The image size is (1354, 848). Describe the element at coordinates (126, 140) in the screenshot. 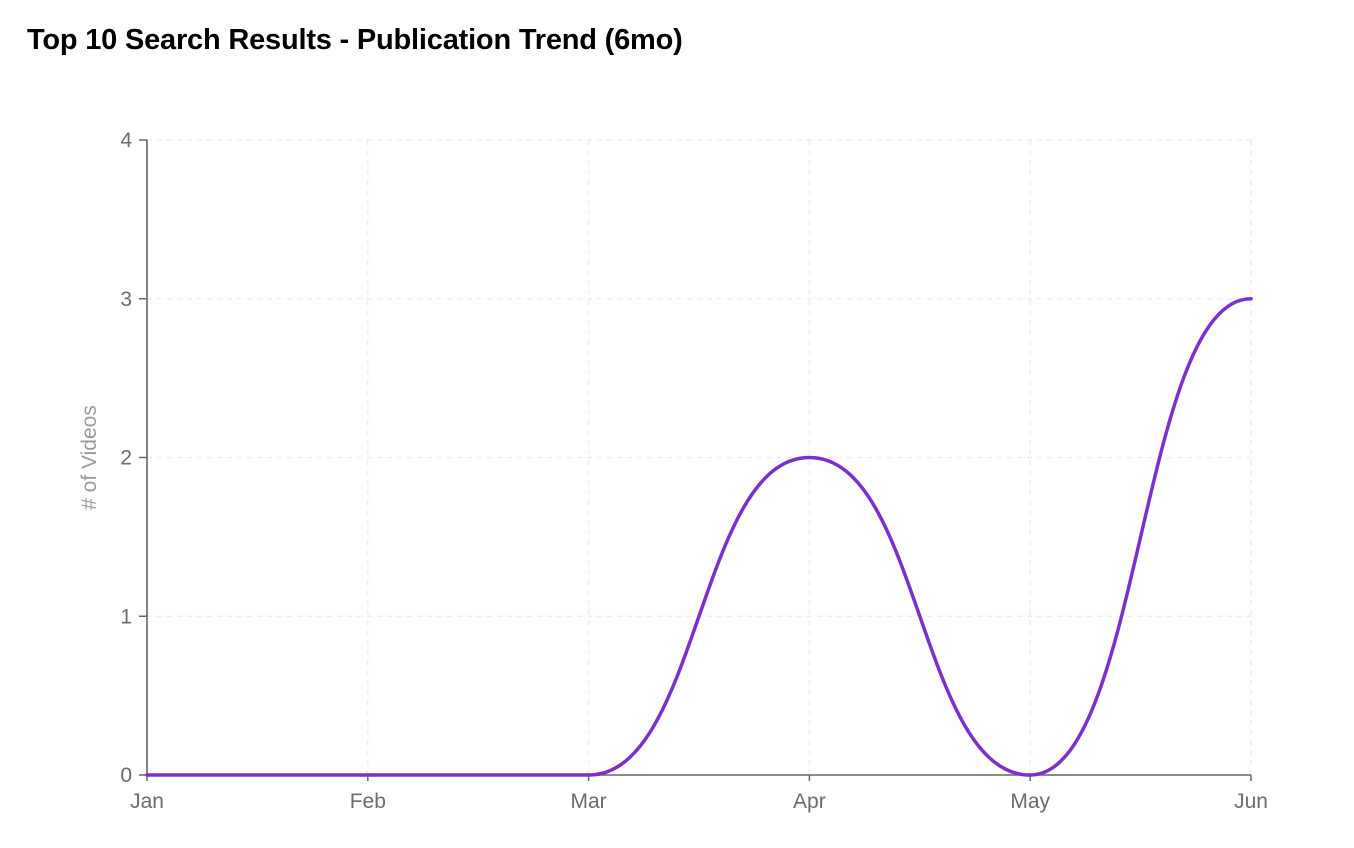

I see `y-tick-label: 4` at that location.